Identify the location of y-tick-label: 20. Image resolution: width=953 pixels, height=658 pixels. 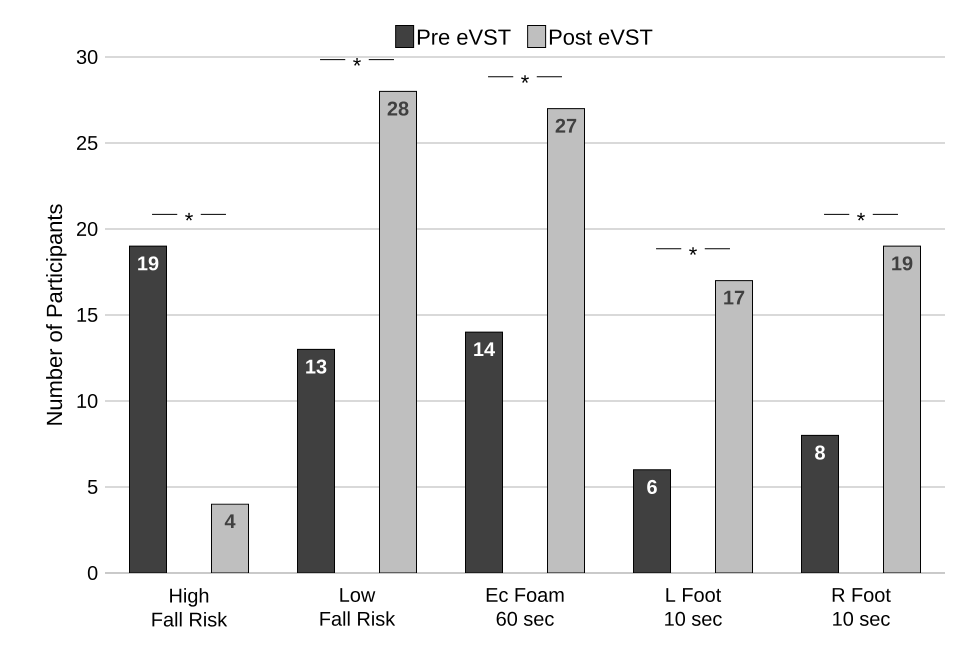
(87, 229).